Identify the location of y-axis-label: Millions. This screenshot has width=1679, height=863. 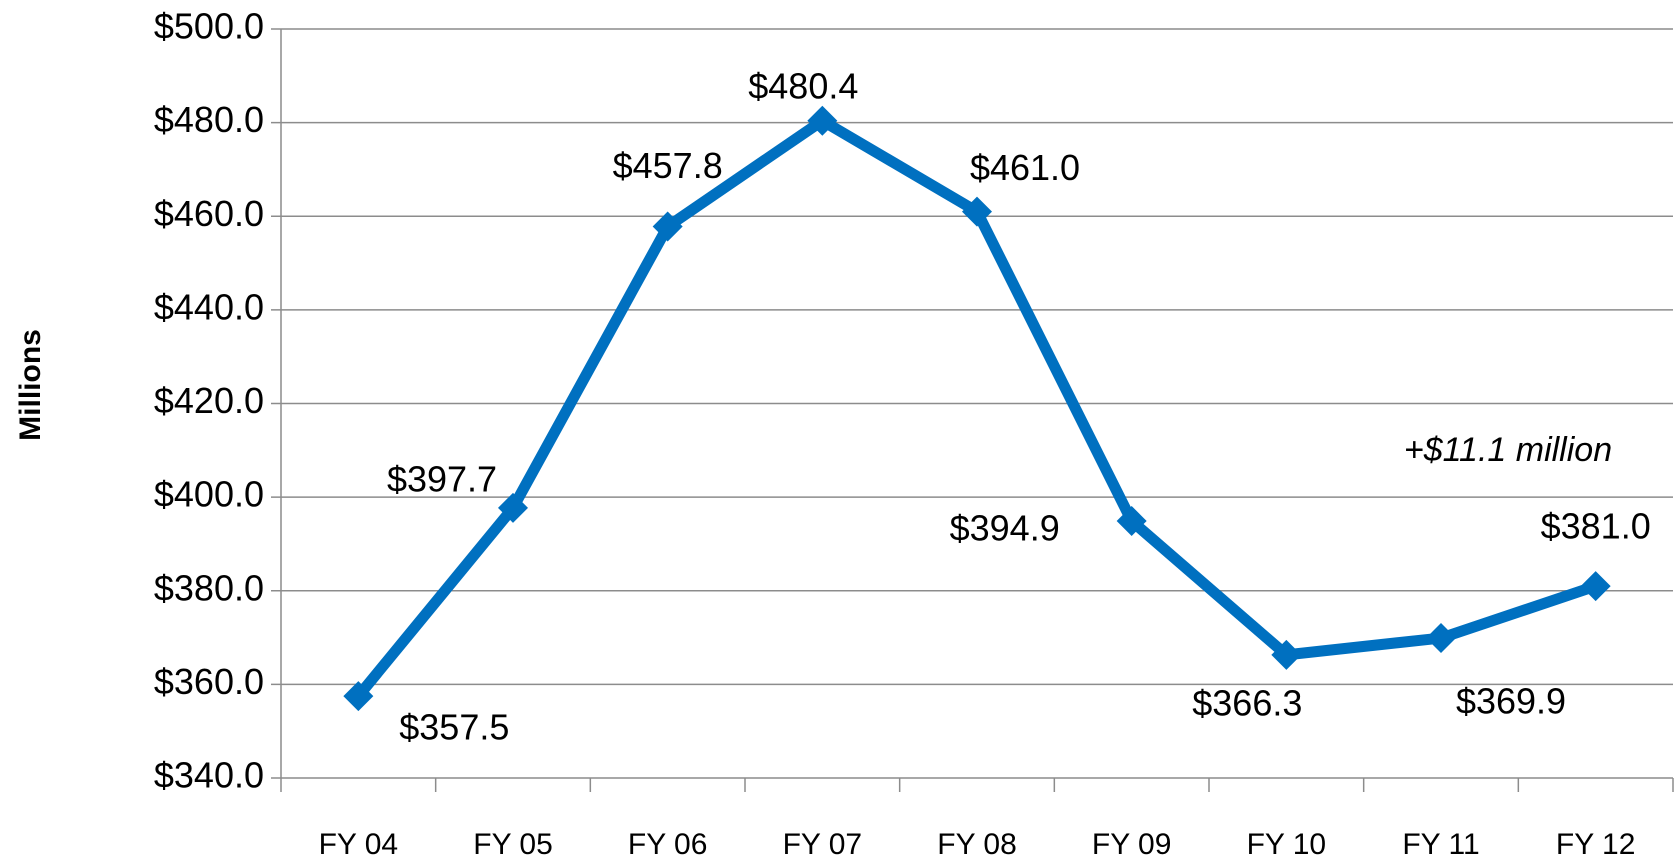
(30, 385).